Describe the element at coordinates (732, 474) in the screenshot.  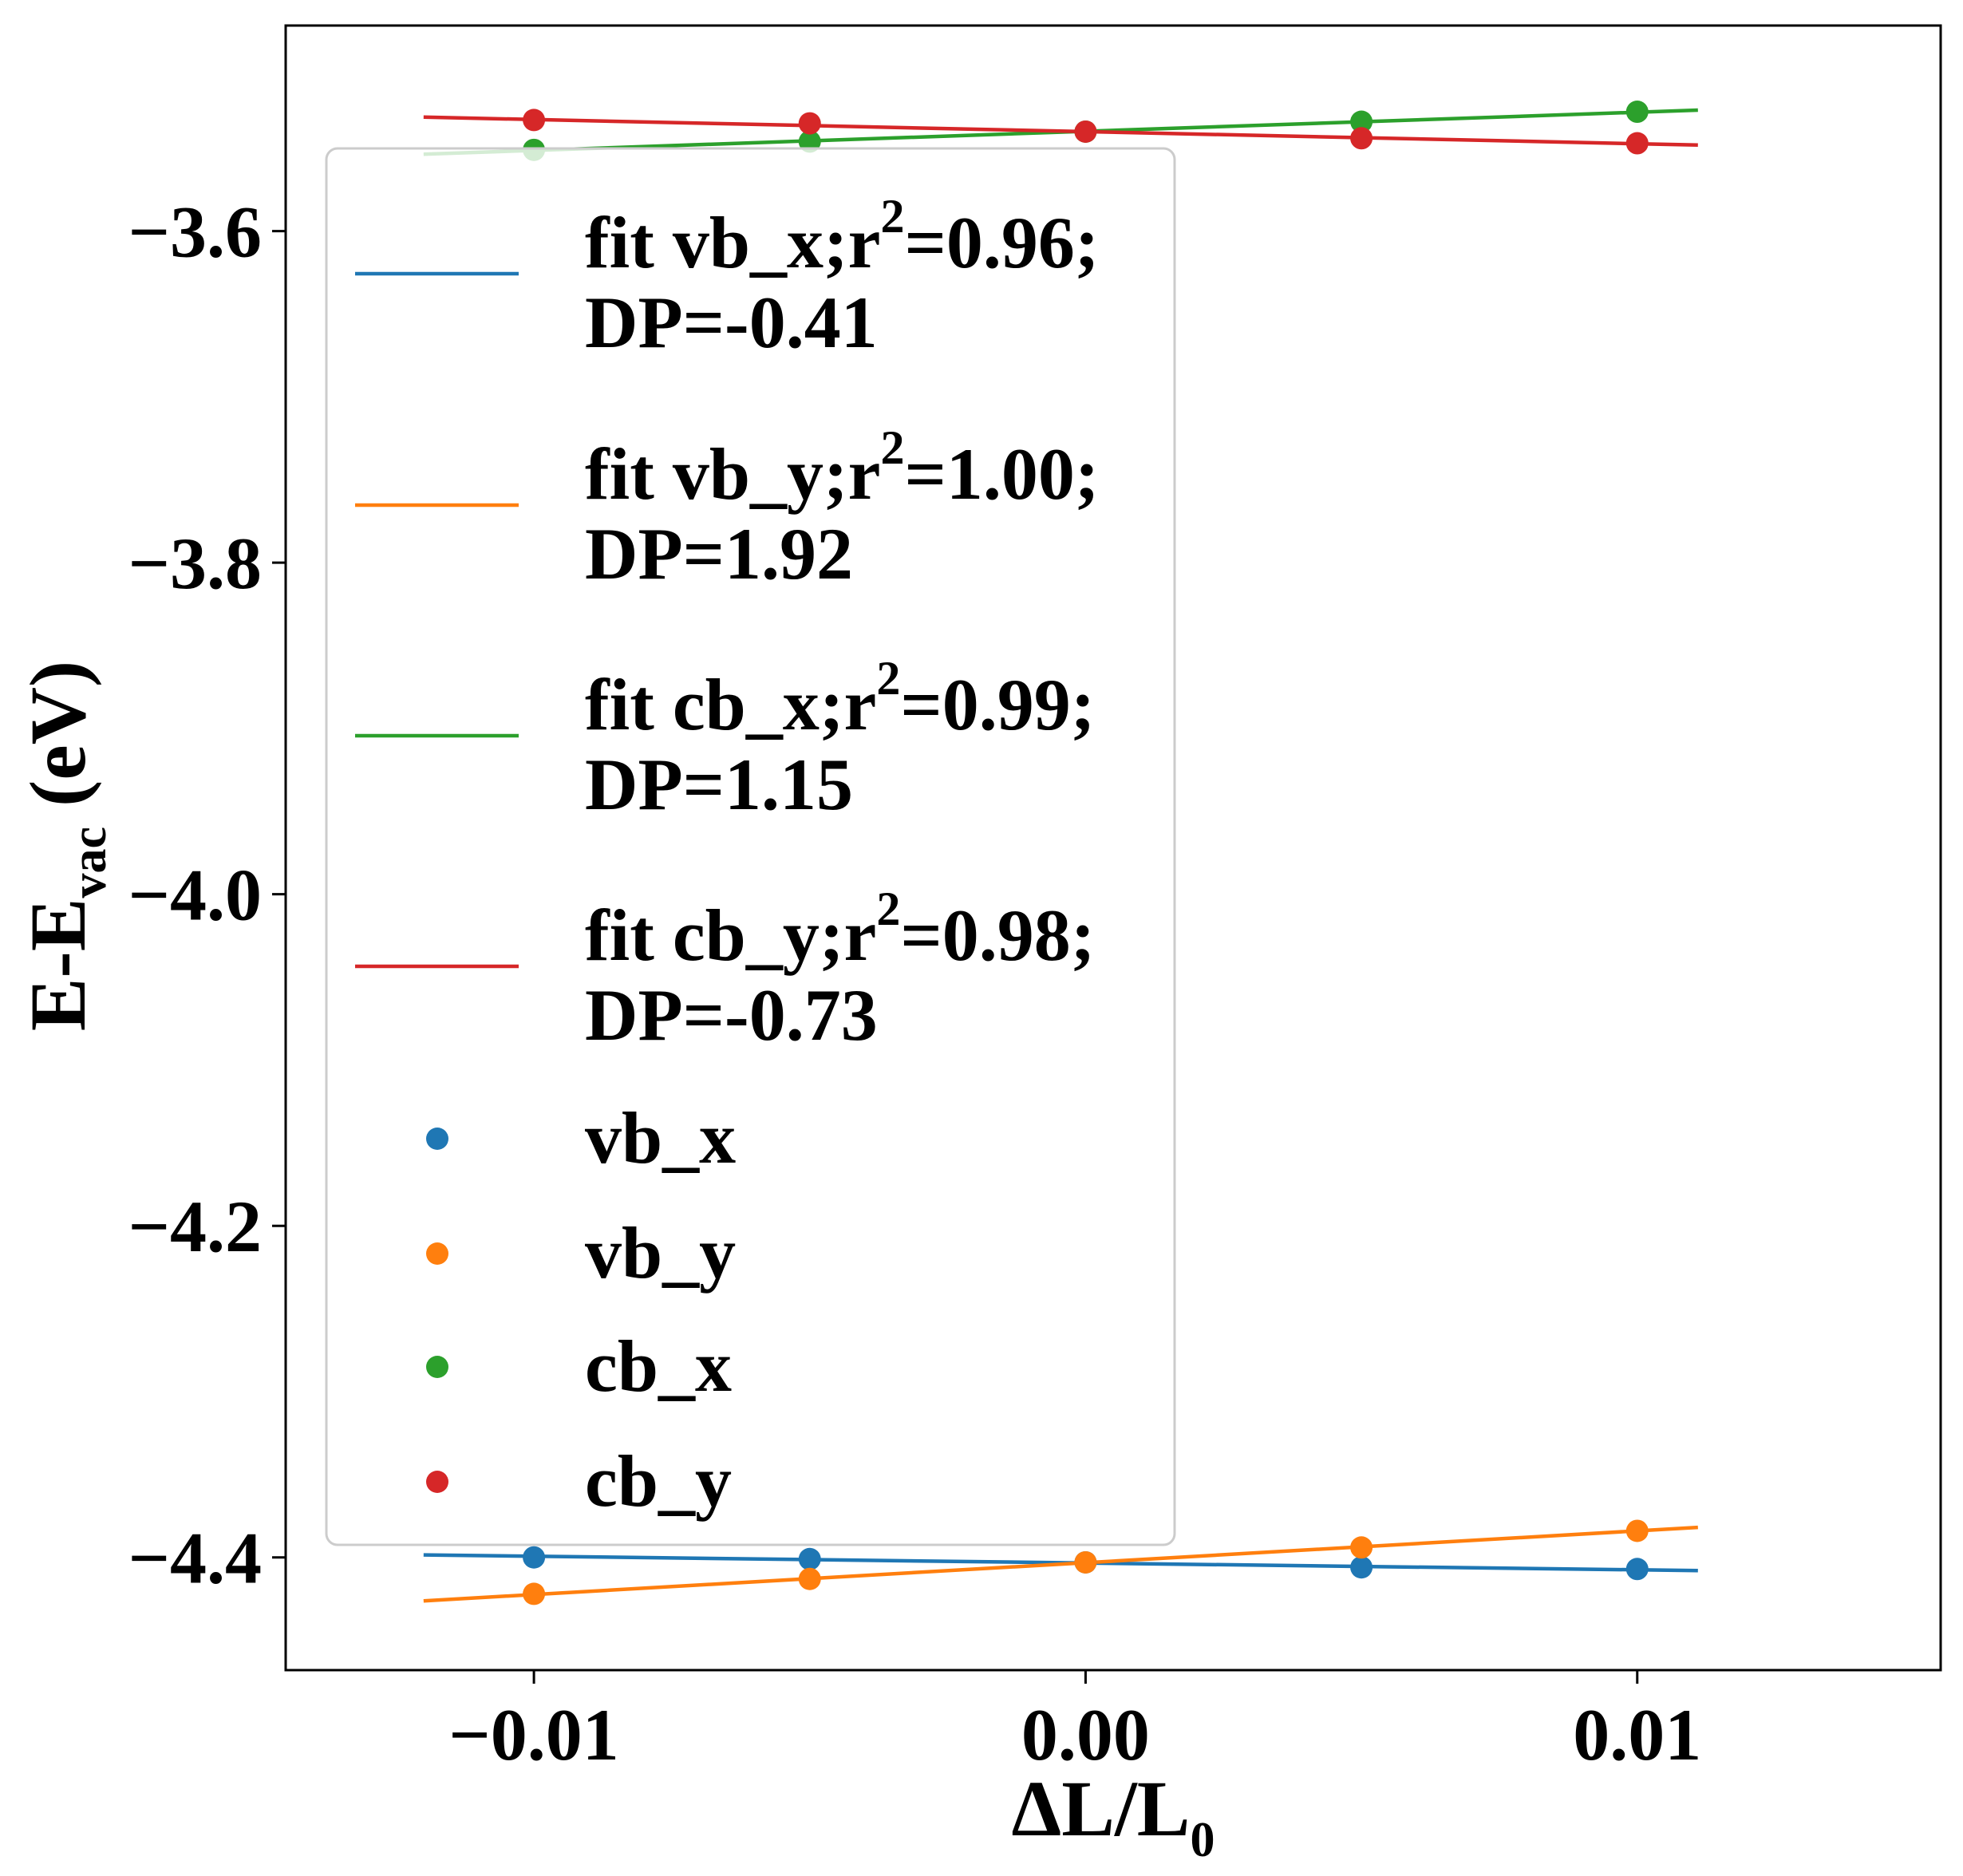
I see `legend-fit-label-text: fit vb_y;r` at that location.